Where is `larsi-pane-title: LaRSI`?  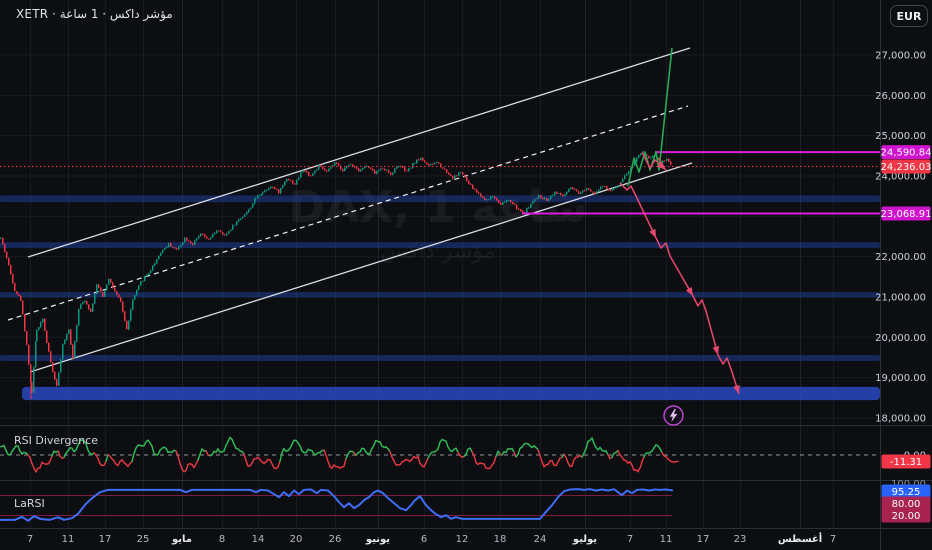 larsi-pane-title: LaRSI is located at coordinates (29, 503).